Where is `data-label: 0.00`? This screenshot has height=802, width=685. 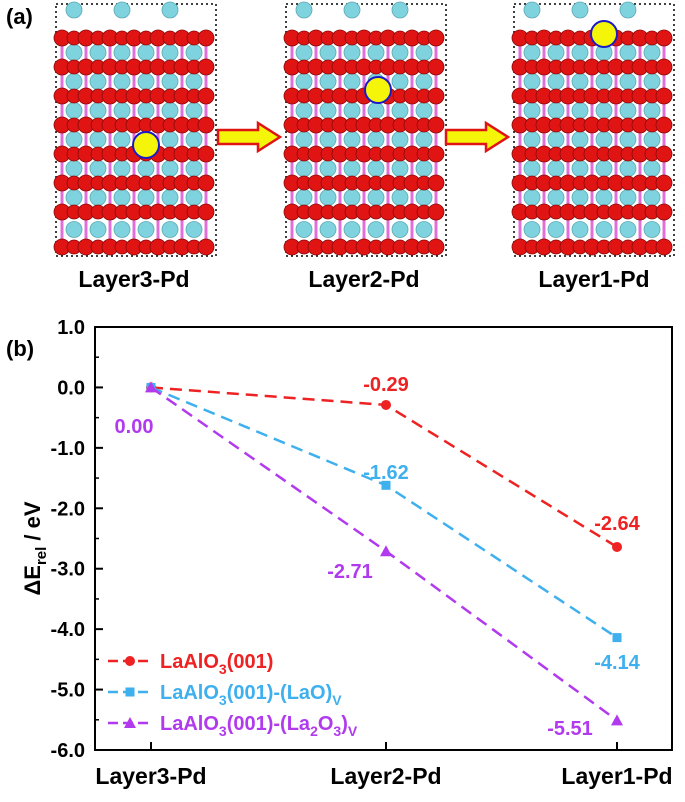 data-label: 0.00 is located at coordinates (134, 427).